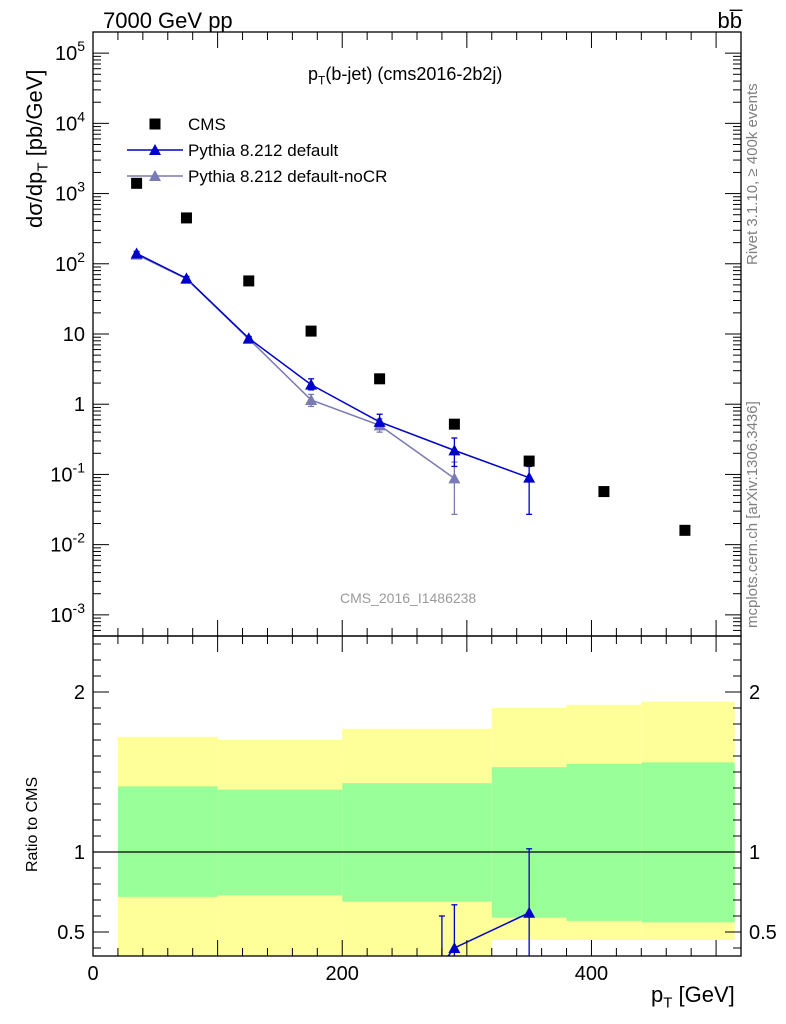  Describe the element at coordinates (207, 124) in the screenshot. I see `legend-label: CMS` at that location.